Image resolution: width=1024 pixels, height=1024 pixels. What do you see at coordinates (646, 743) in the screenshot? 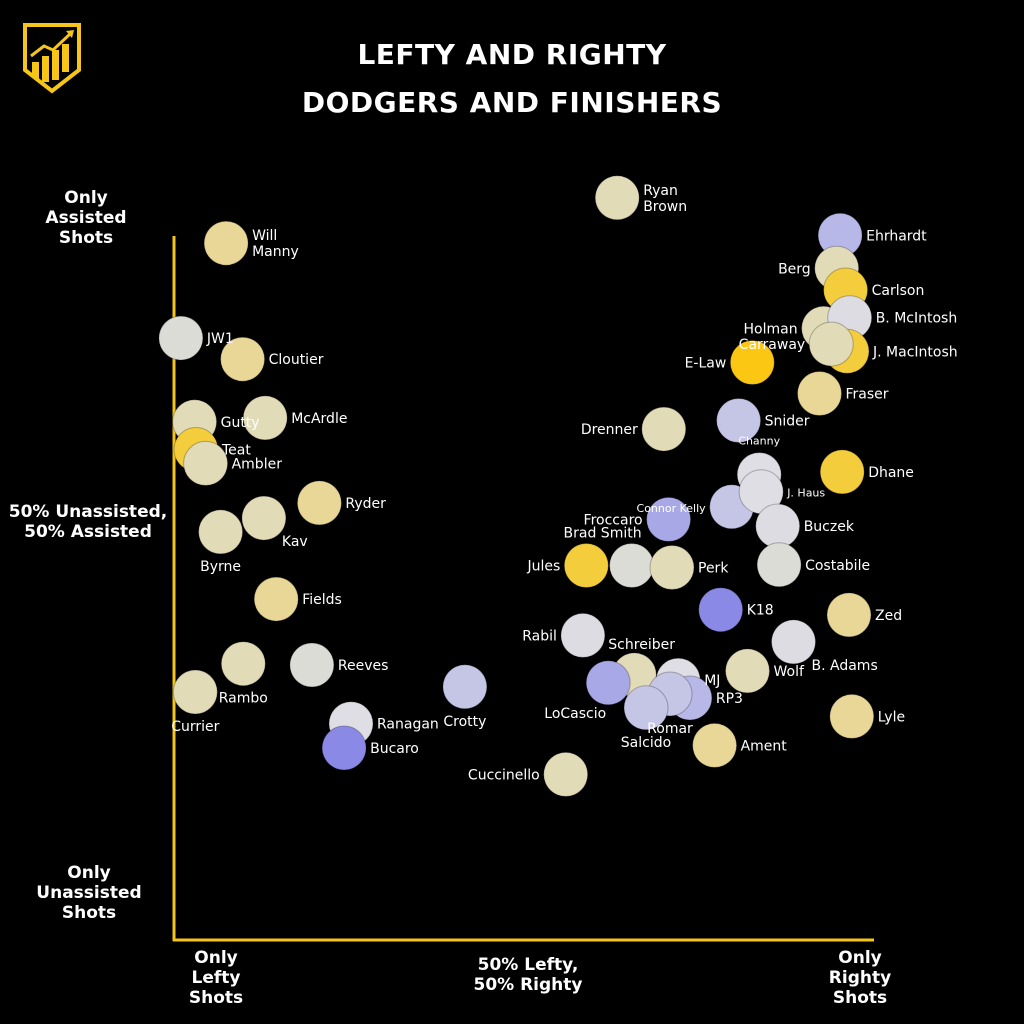
I see `data-label-salcido: Salcido` at bounding box center [646, 743].